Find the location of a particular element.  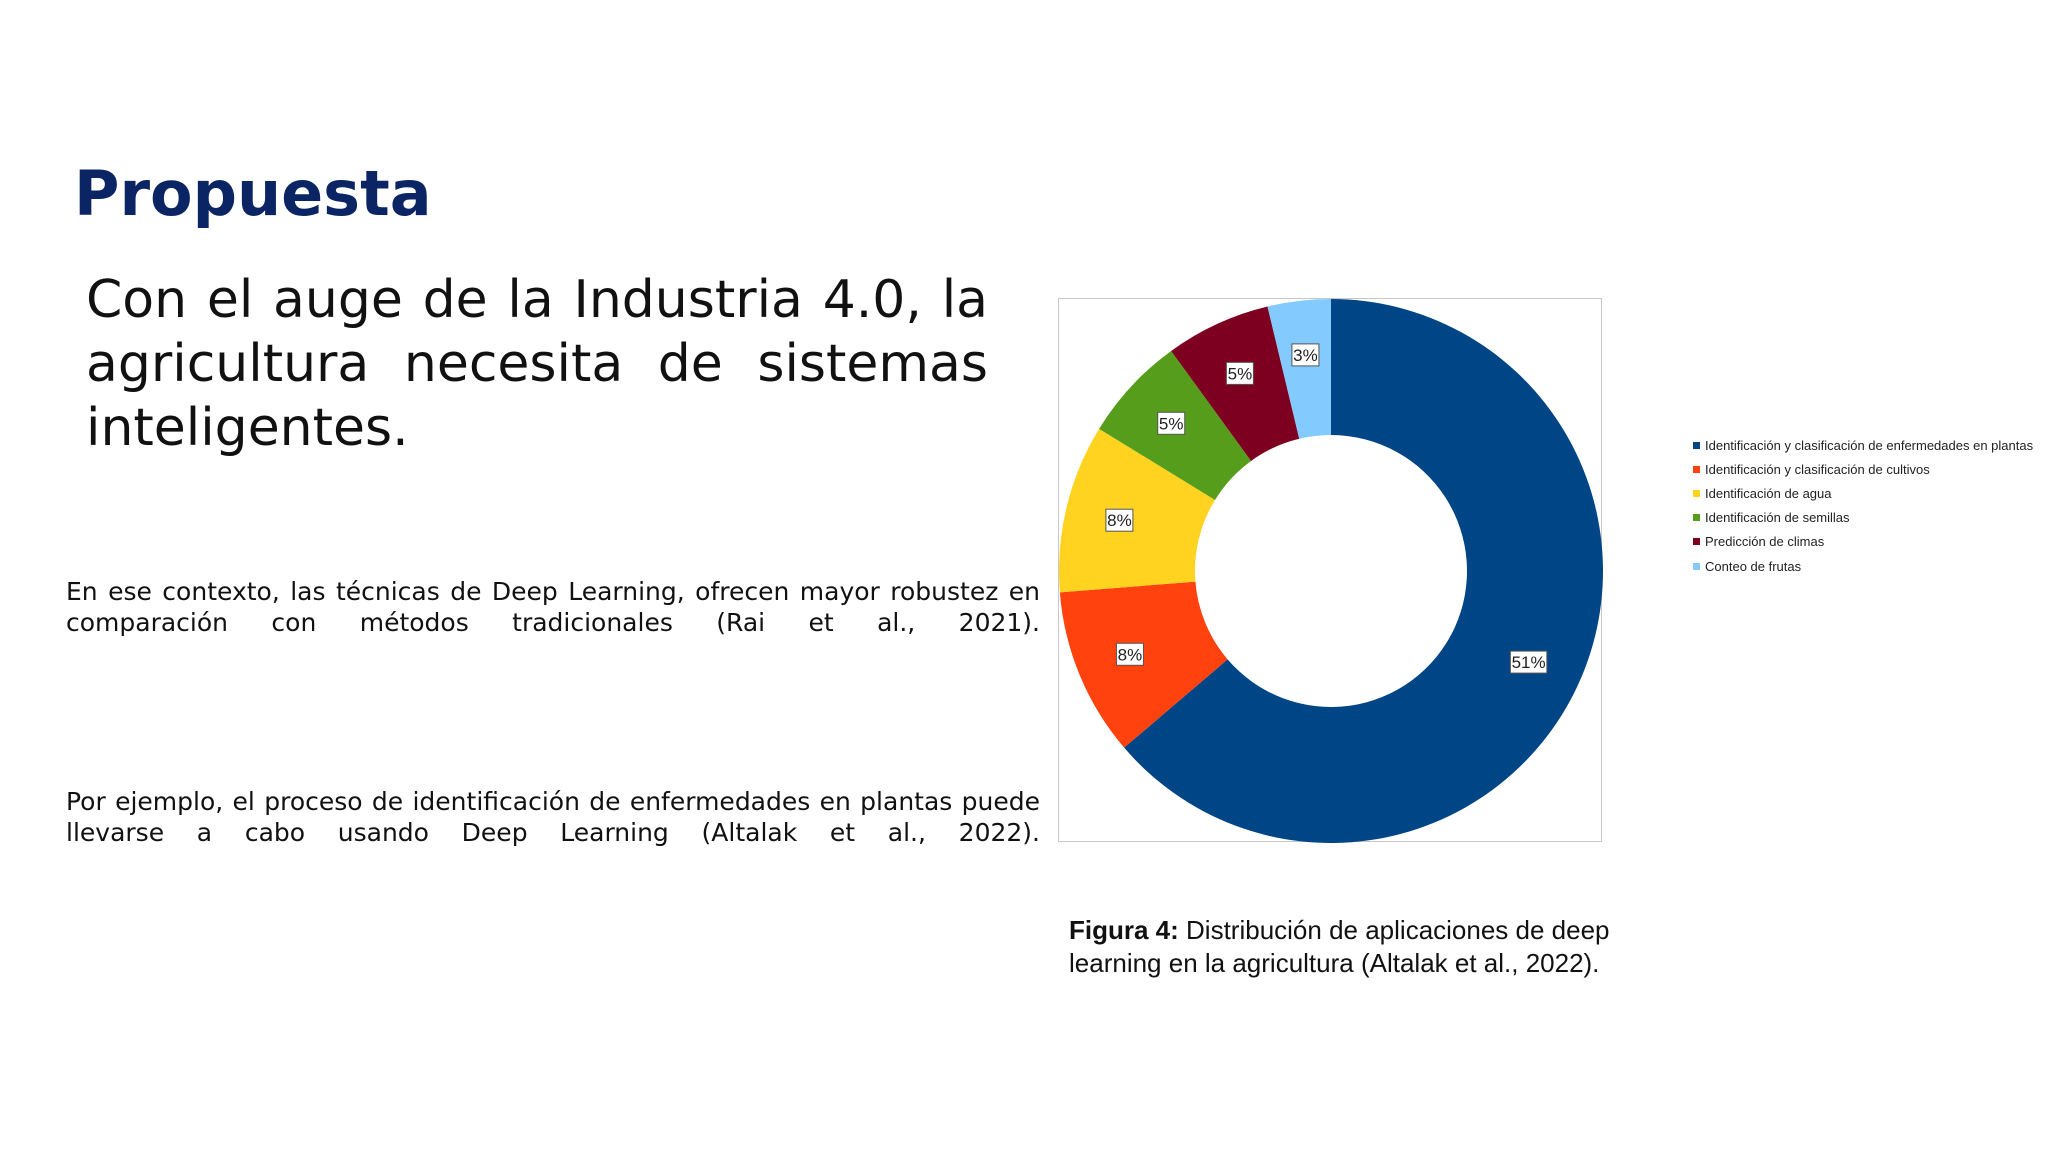

svg-text: 51% is located at coordinates (1529, 662).